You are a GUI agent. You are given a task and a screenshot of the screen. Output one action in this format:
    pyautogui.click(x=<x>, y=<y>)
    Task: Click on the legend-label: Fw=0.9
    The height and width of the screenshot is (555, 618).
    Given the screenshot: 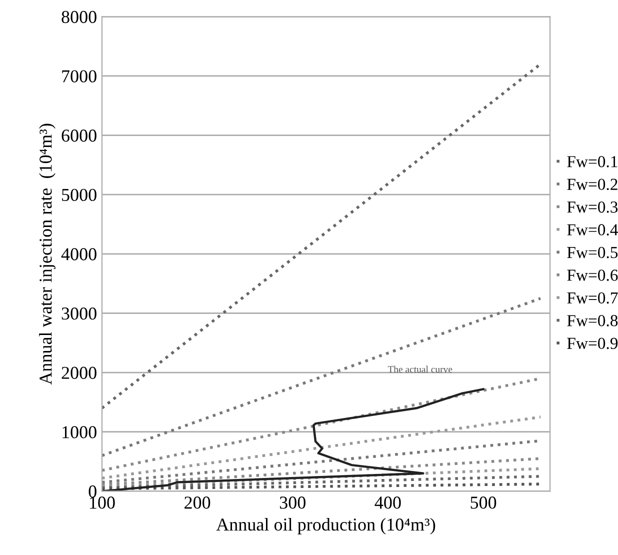 What is the action you would take?
    pyautogui.click(x=592, y=344)
    